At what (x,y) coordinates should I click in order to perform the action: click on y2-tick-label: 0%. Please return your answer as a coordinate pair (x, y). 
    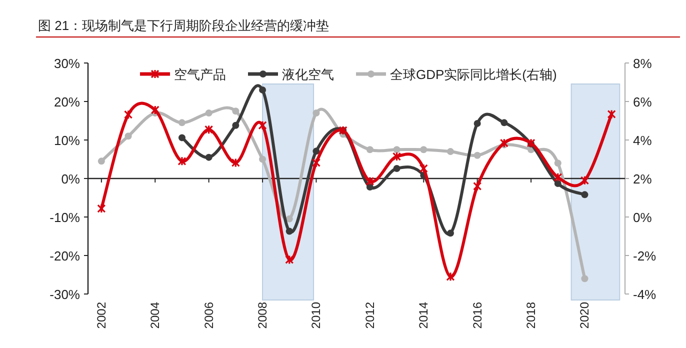
    Looking at the image, I should click on (642, 217).